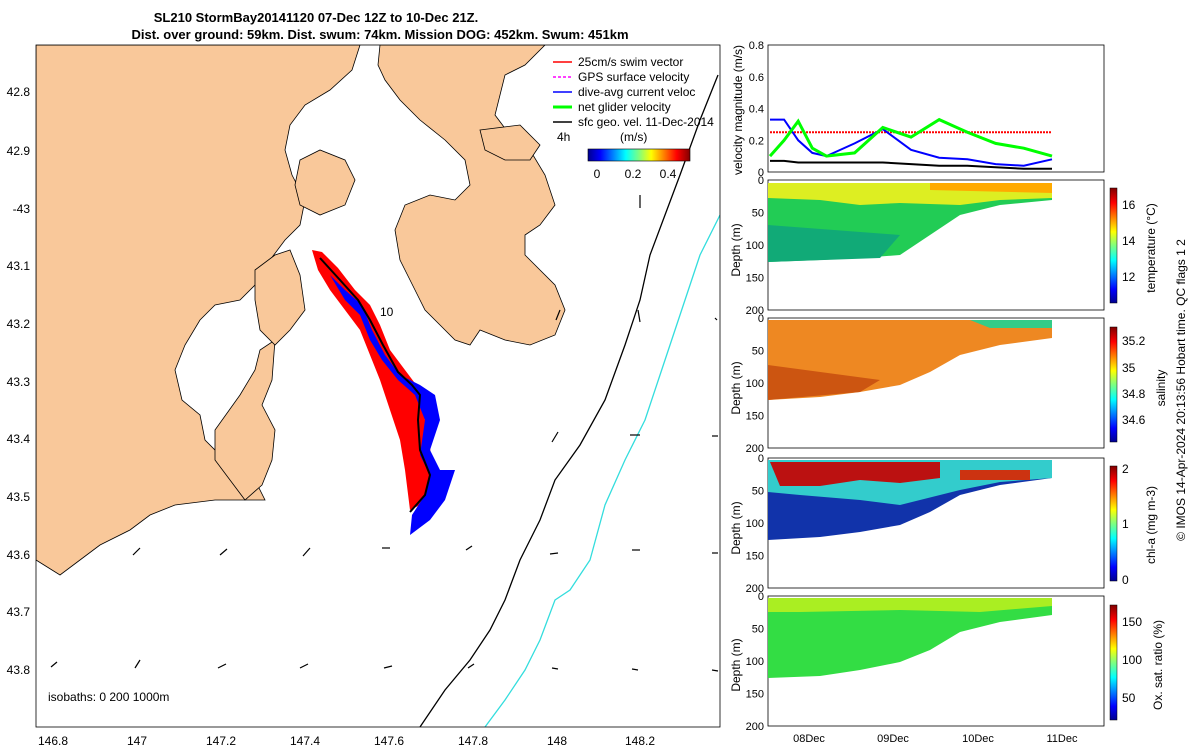 The height and width of the screenshot is (750, 1200). I want to click on lon-tick: 147.8, so click(473, 741).